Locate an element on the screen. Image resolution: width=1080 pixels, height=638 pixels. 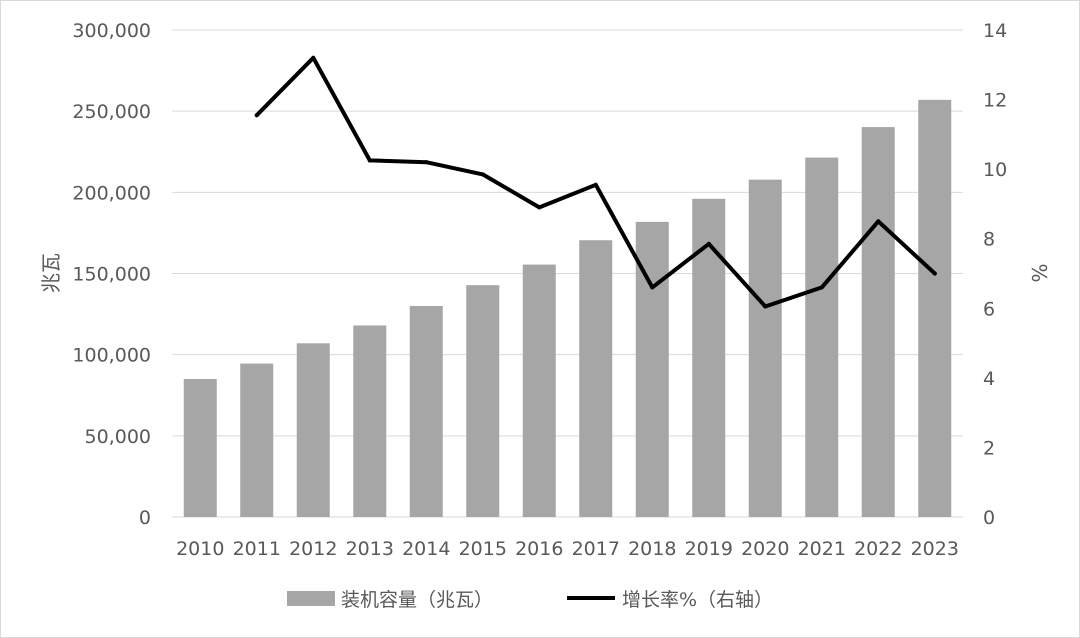
right-tick-label: 2 is located at coordinates (989, 448).